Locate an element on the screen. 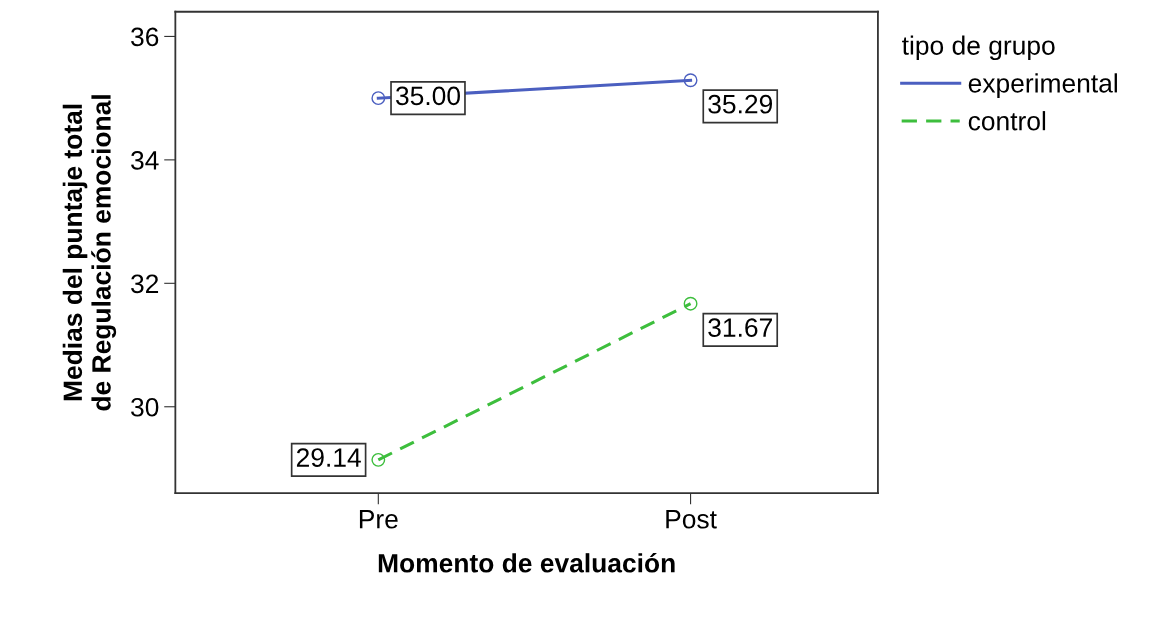 Image resolution: width=1169 pixels, height=618 pixels. x-tick-label: Pre is located at coordinates (378, 519).